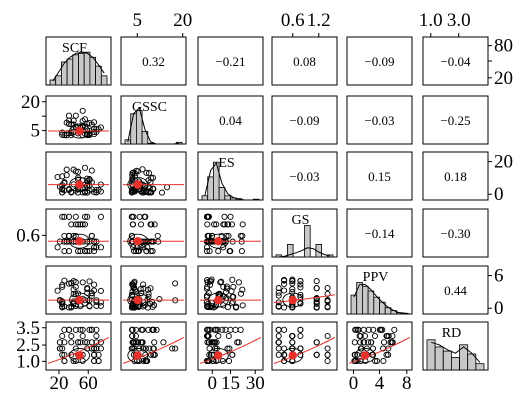 The image size is (517, 394). I want to click on correlation-value-scf-gs: 0.08, so click(304, 61).